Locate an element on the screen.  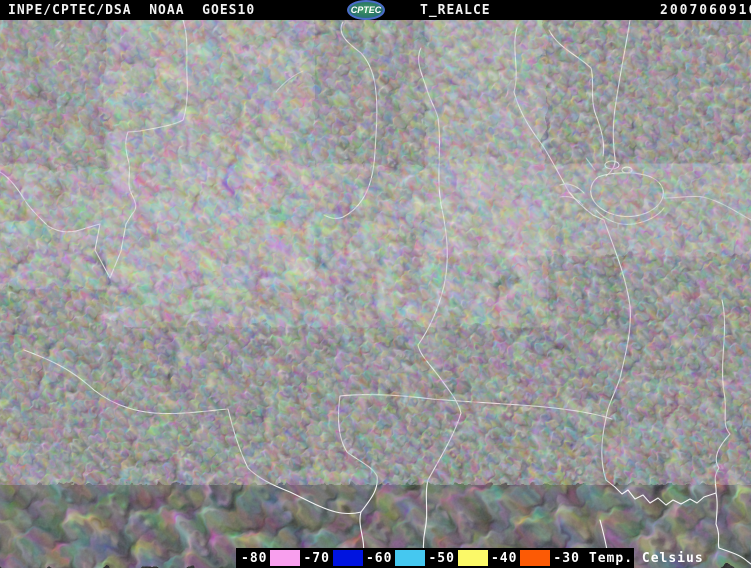
legend-label-m30: -30 is located at coordinates (566, 558).